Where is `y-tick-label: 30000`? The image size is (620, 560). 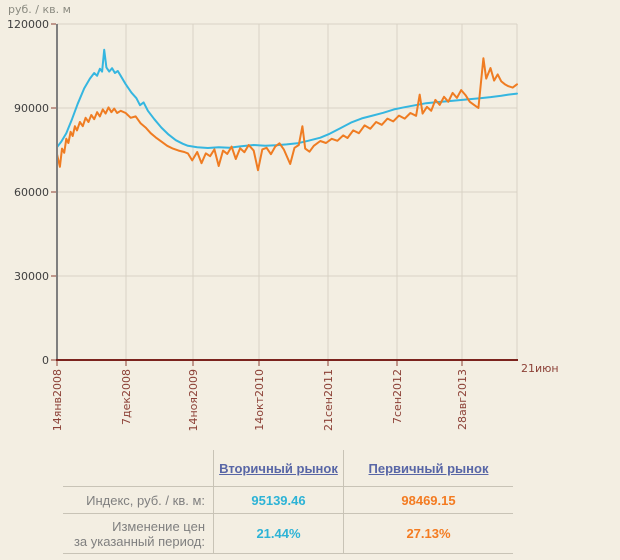
y-tick-label: 30000 is located at coordinates (31, 276).